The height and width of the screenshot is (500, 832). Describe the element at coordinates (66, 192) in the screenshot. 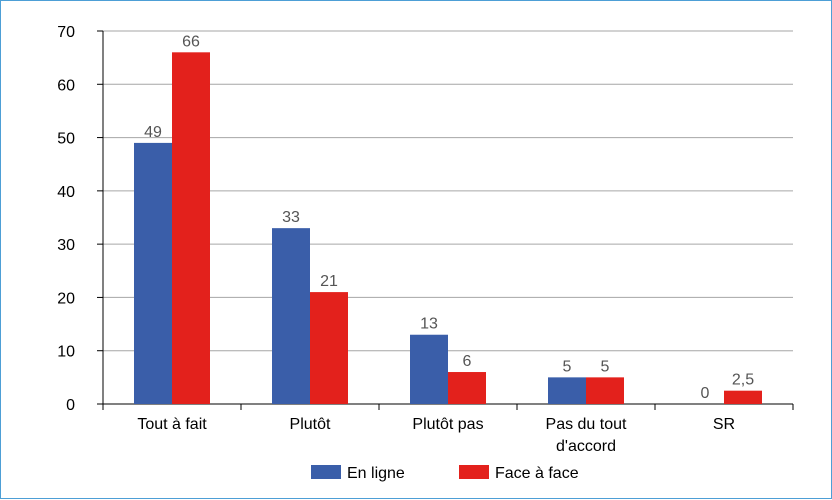

I see `y-tick-label: 40` at that location.